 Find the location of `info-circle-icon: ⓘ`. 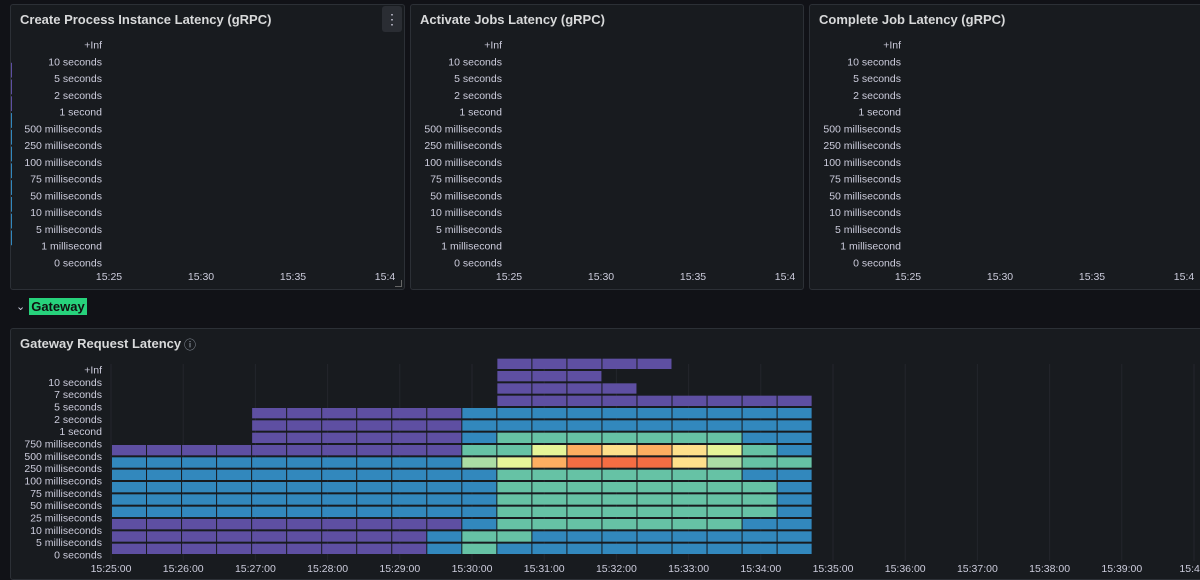

info-circle-icon: ⓘ is located at coordinates (190, 345).